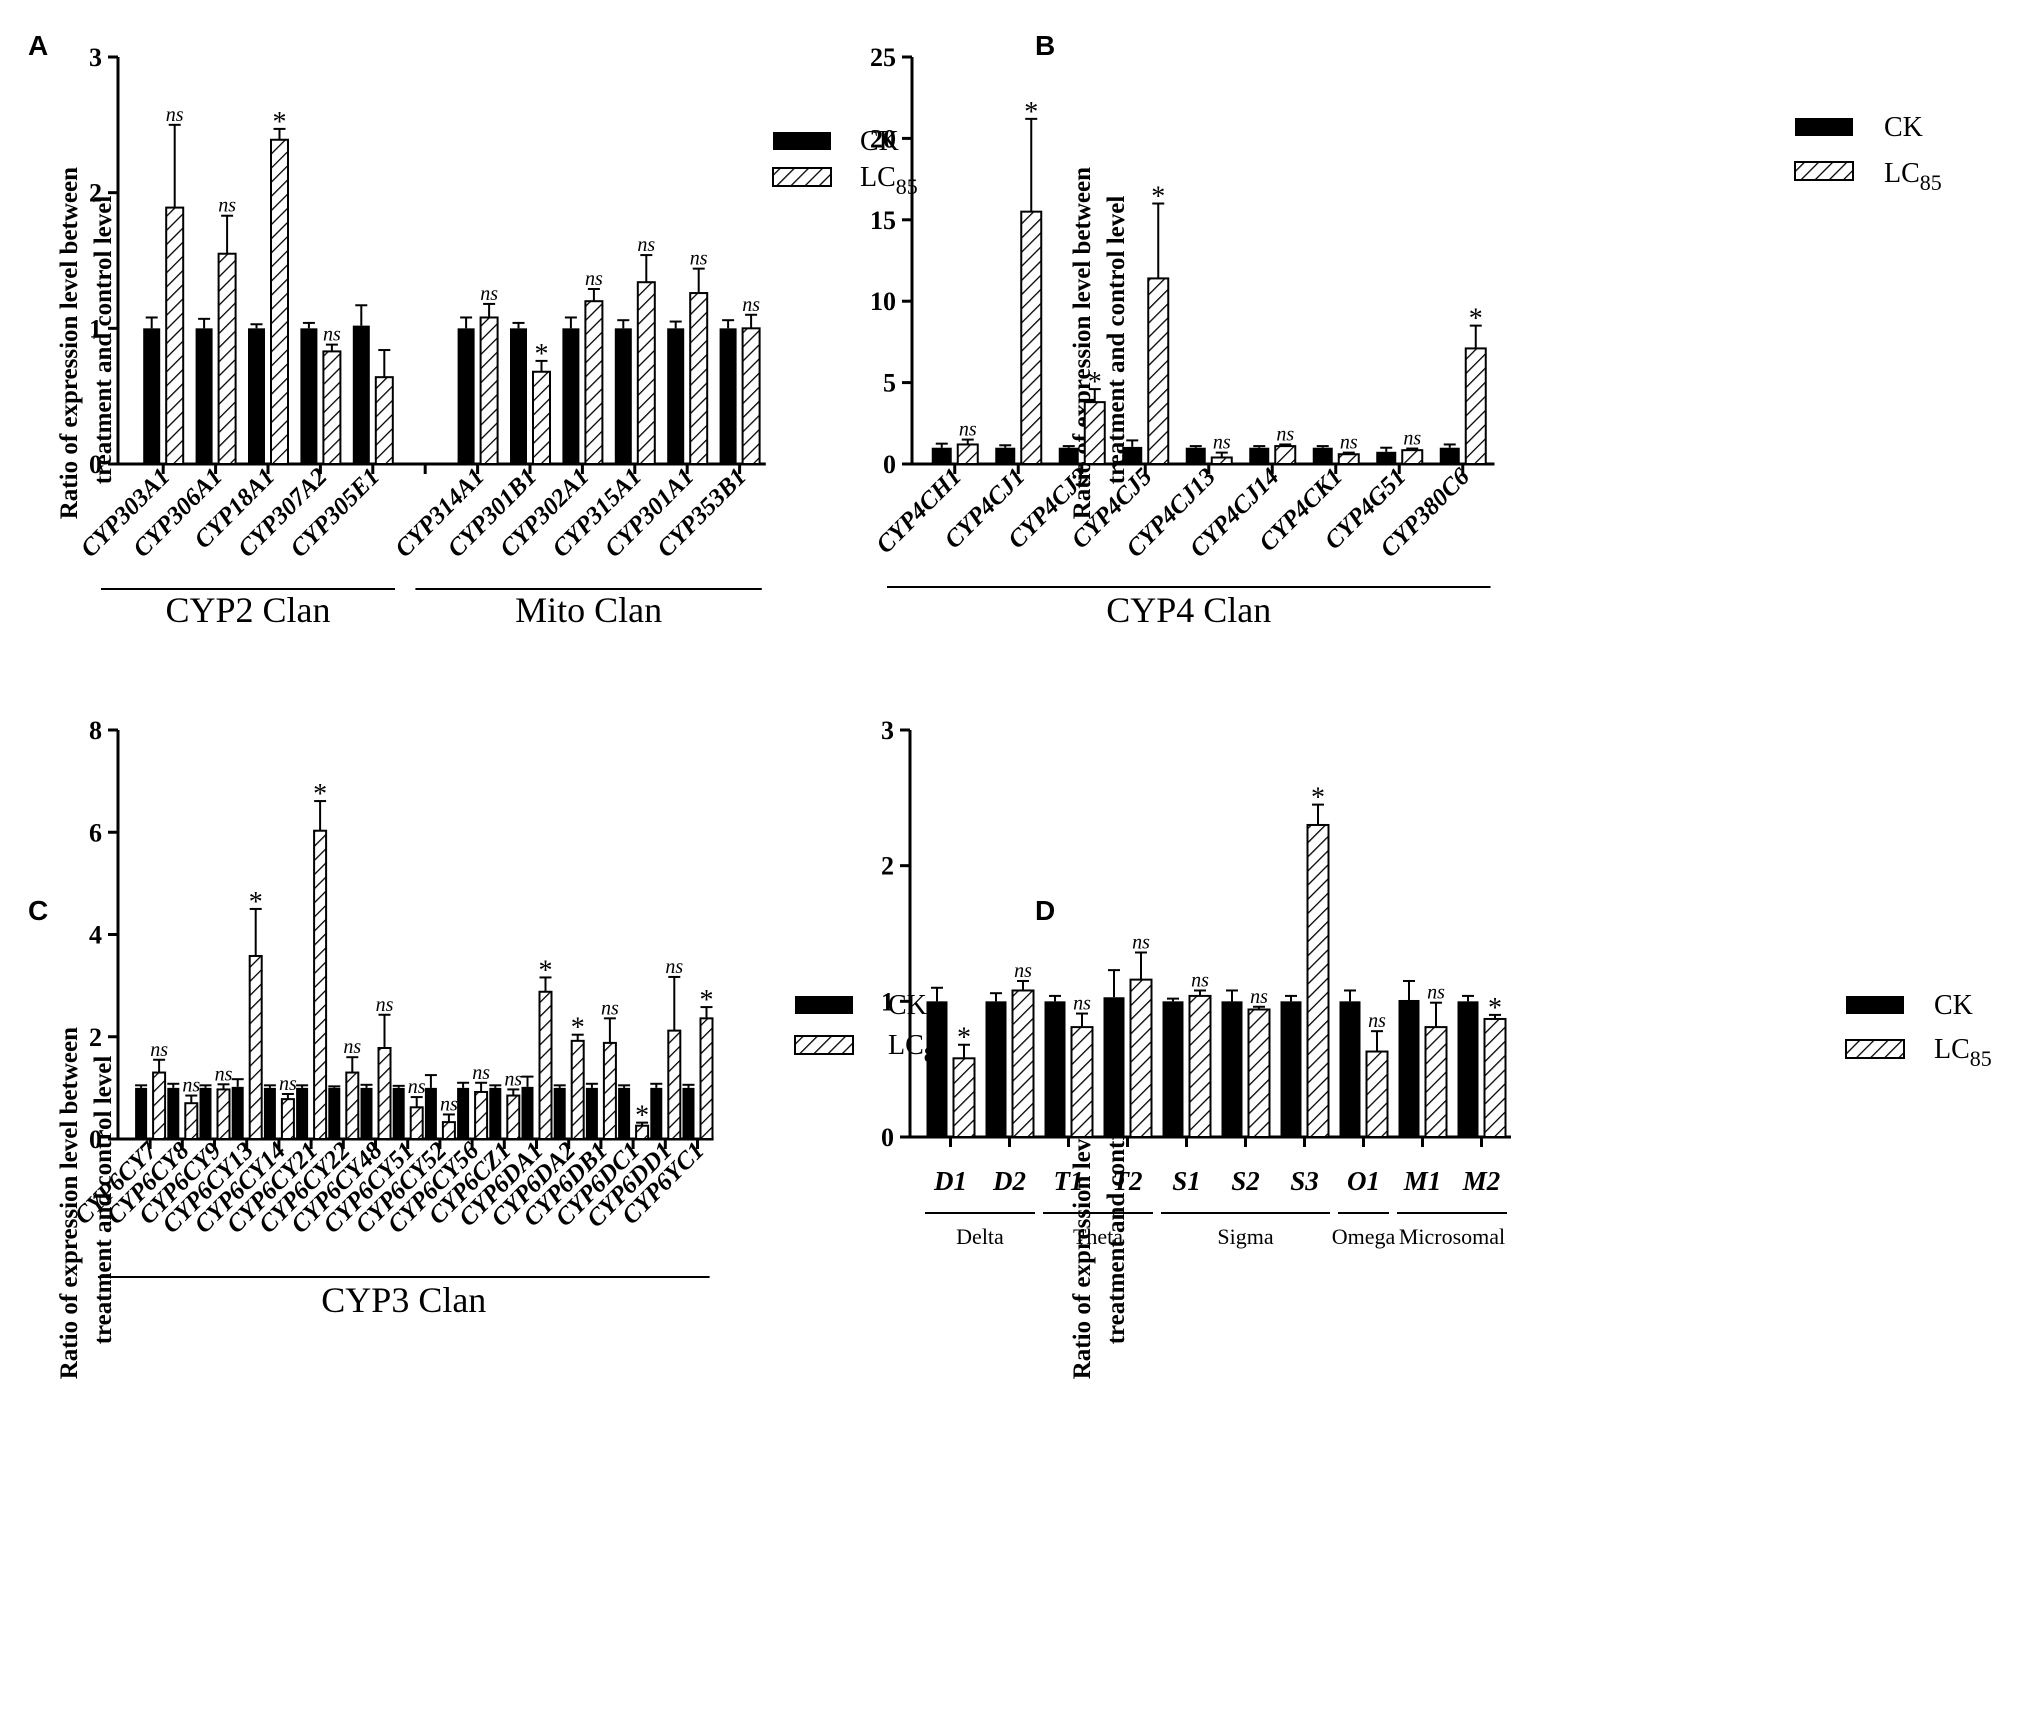 This screenshot has height=1729, width=2033. Describe the element at coordinates (1245, 1236) in the screenshot. I see `group-label: Sigma` at that location.